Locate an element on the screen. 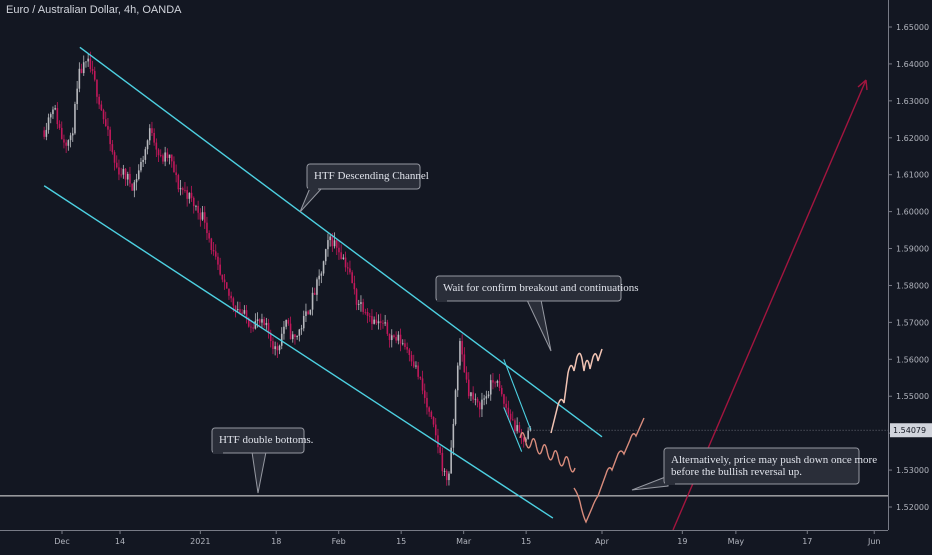  callout-alternative-box is located at coordinates (761, 466).